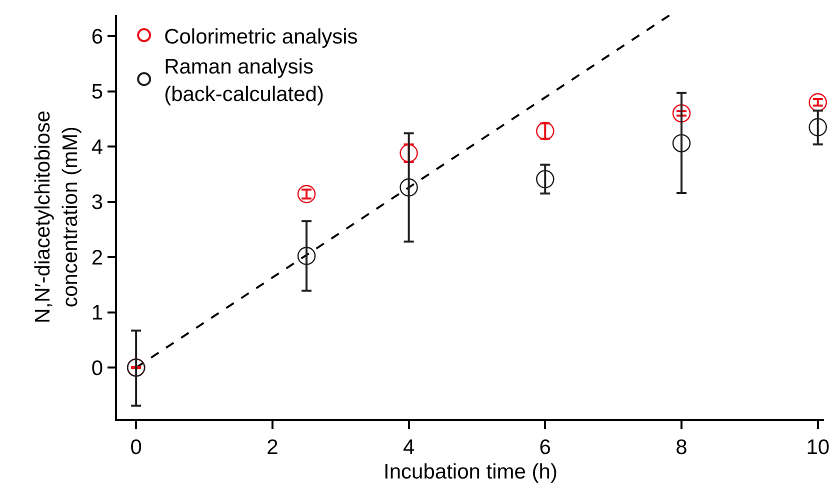  Describe the element at coordinates (97, 313) in the screenshot. I see `y-tick-label: 1` at that location.